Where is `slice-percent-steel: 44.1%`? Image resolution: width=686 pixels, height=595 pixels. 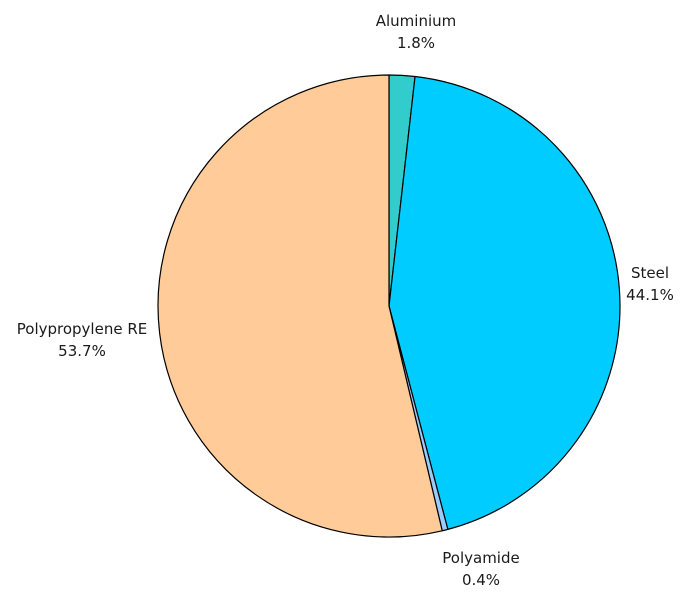 slice-percent-steel: 44.1% is located at coordinates (650, 295).